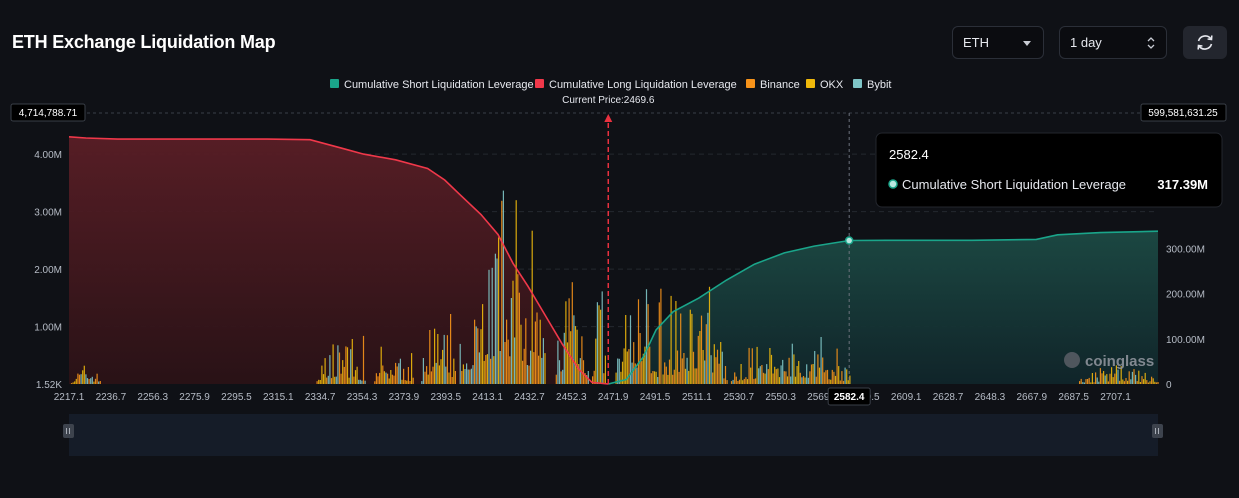 Image resolution: width=1239 pixels, height=498 pixels. I want to click on y-right-tick-label: 300.00M, so click(1185, 249).